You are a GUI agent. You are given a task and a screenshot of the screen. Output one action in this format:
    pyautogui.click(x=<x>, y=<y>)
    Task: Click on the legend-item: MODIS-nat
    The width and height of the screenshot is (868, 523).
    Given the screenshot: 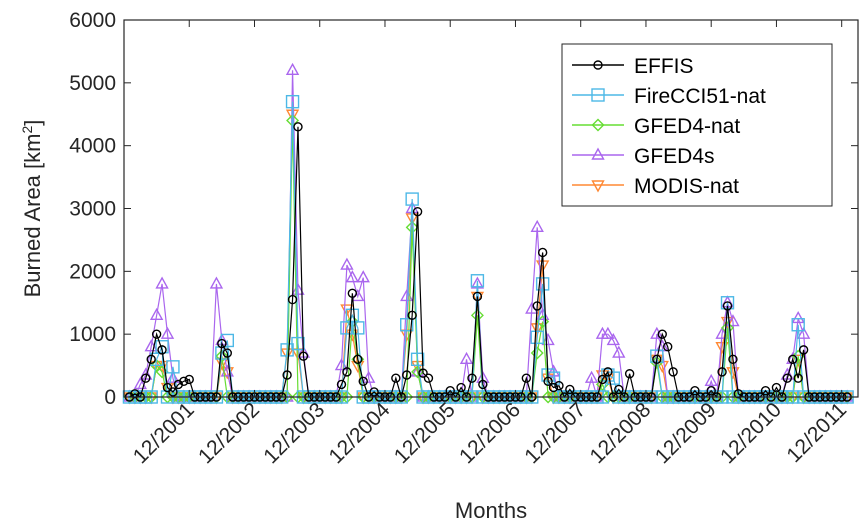 What is the action you would take?
    pyautogui.click(x=655, y=186)
    